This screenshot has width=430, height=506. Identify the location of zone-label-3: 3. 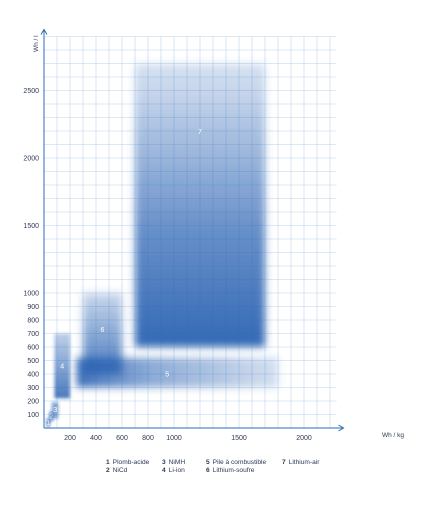
(55, 410).